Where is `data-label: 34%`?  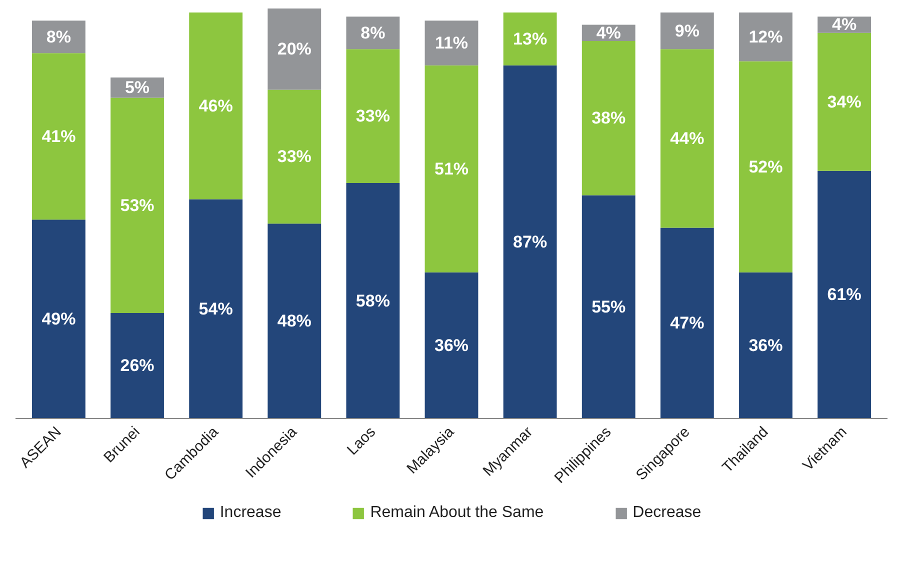 data-label: 34% is located at coordinates (844, 102).